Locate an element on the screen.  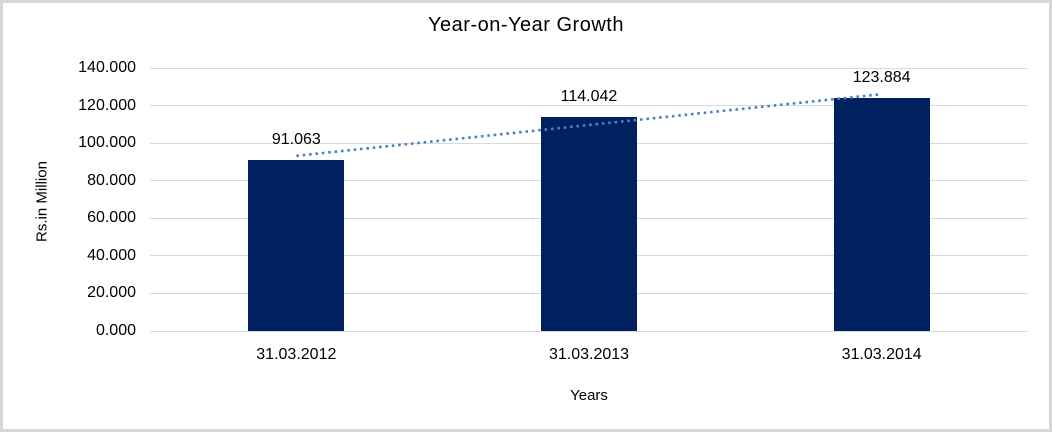
y-tick-label: 0.000 is located at coordinates (115, 330).